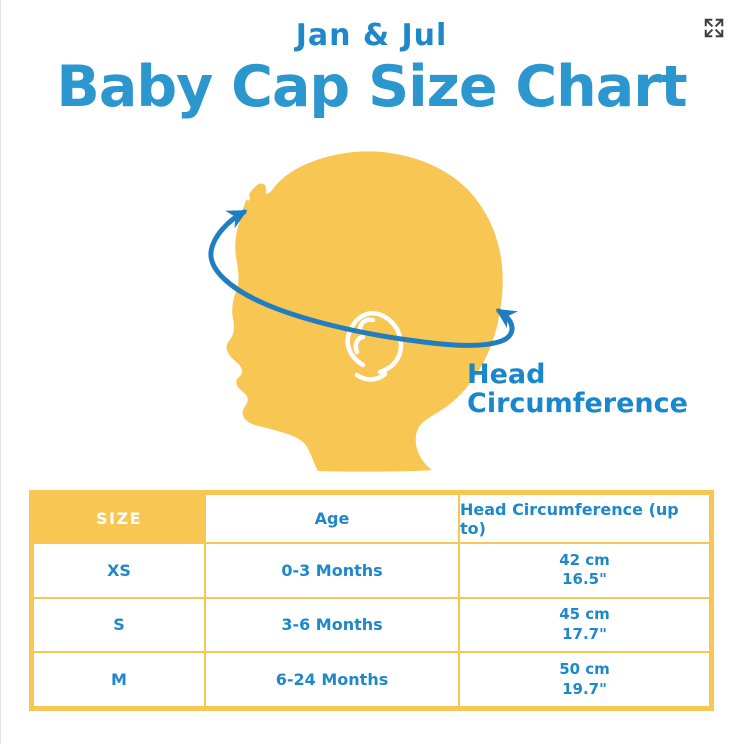 The height and width of the screenshot is (744, 742). Describe the element at coordinates (332, 518) in the screenshot. I see `table-header-age: Age` at that location.